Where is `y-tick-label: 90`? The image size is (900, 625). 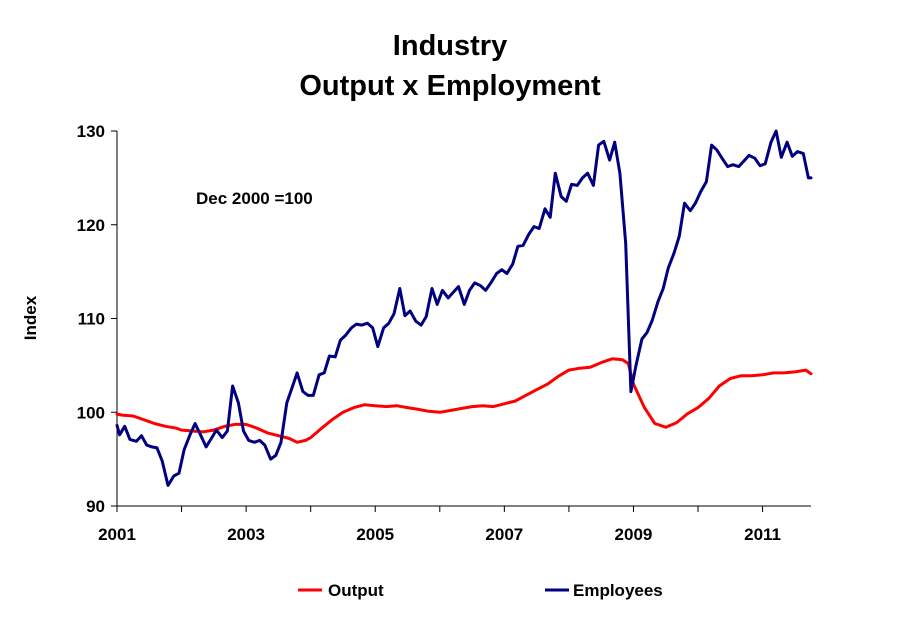
y-tick-label: 90 is located at coordinates (95, 506).